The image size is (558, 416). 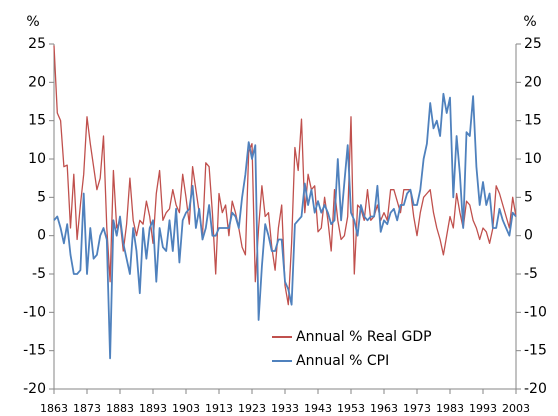 I want to click on x-tick-label: 1953, so click(x=351, y=408).